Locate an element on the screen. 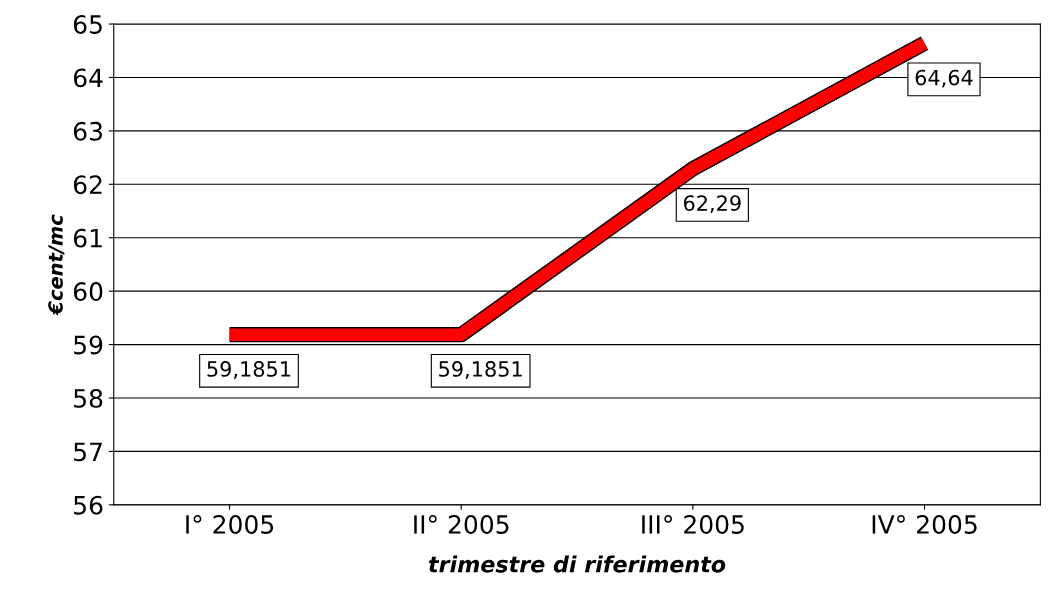 This screenshot has height=601, width=1053. y-tick-label: 61 is located at coordinates (87, 238).